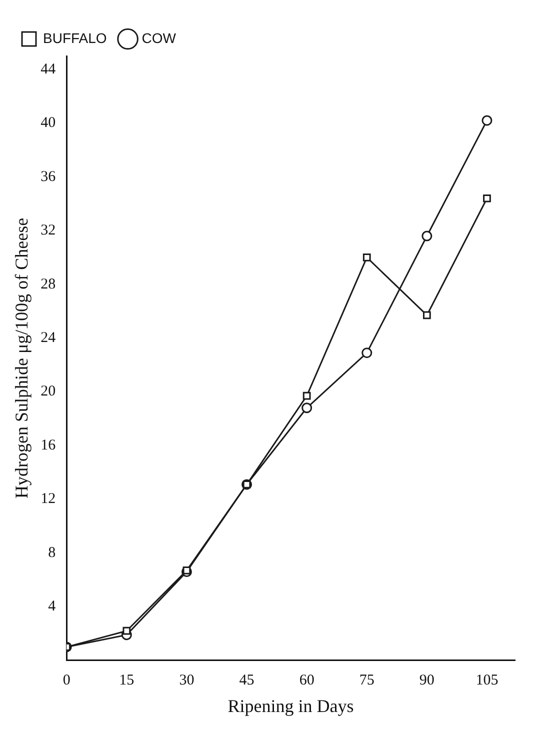 This screenshot has width=535, height=730. Describe the element at coordinates (48, 176) in the screenshot. I see `y-tick-label: 36` at that location.